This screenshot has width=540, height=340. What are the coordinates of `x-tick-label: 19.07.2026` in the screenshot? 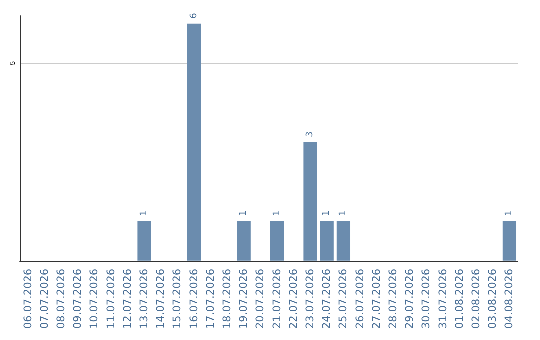 It's located at (244, 299).